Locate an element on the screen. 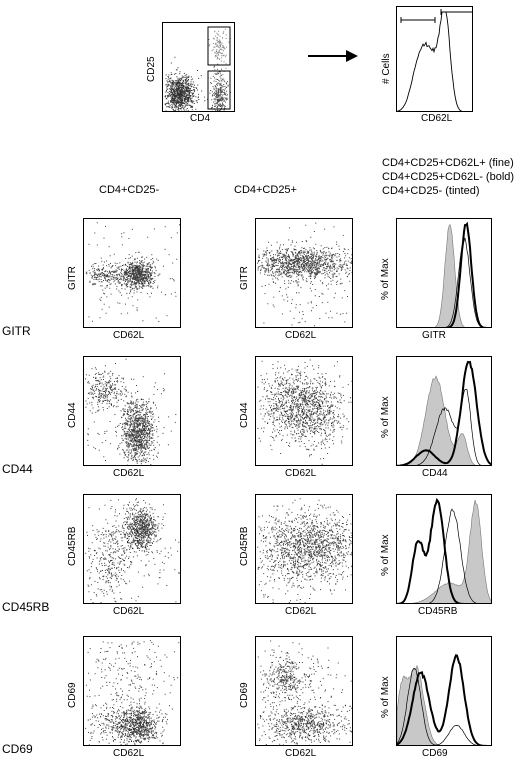 This screenshot has height=759, width=520. column-header-cd4-cd25-neg: CD4+CD25- is located at coordinates (129, 190).